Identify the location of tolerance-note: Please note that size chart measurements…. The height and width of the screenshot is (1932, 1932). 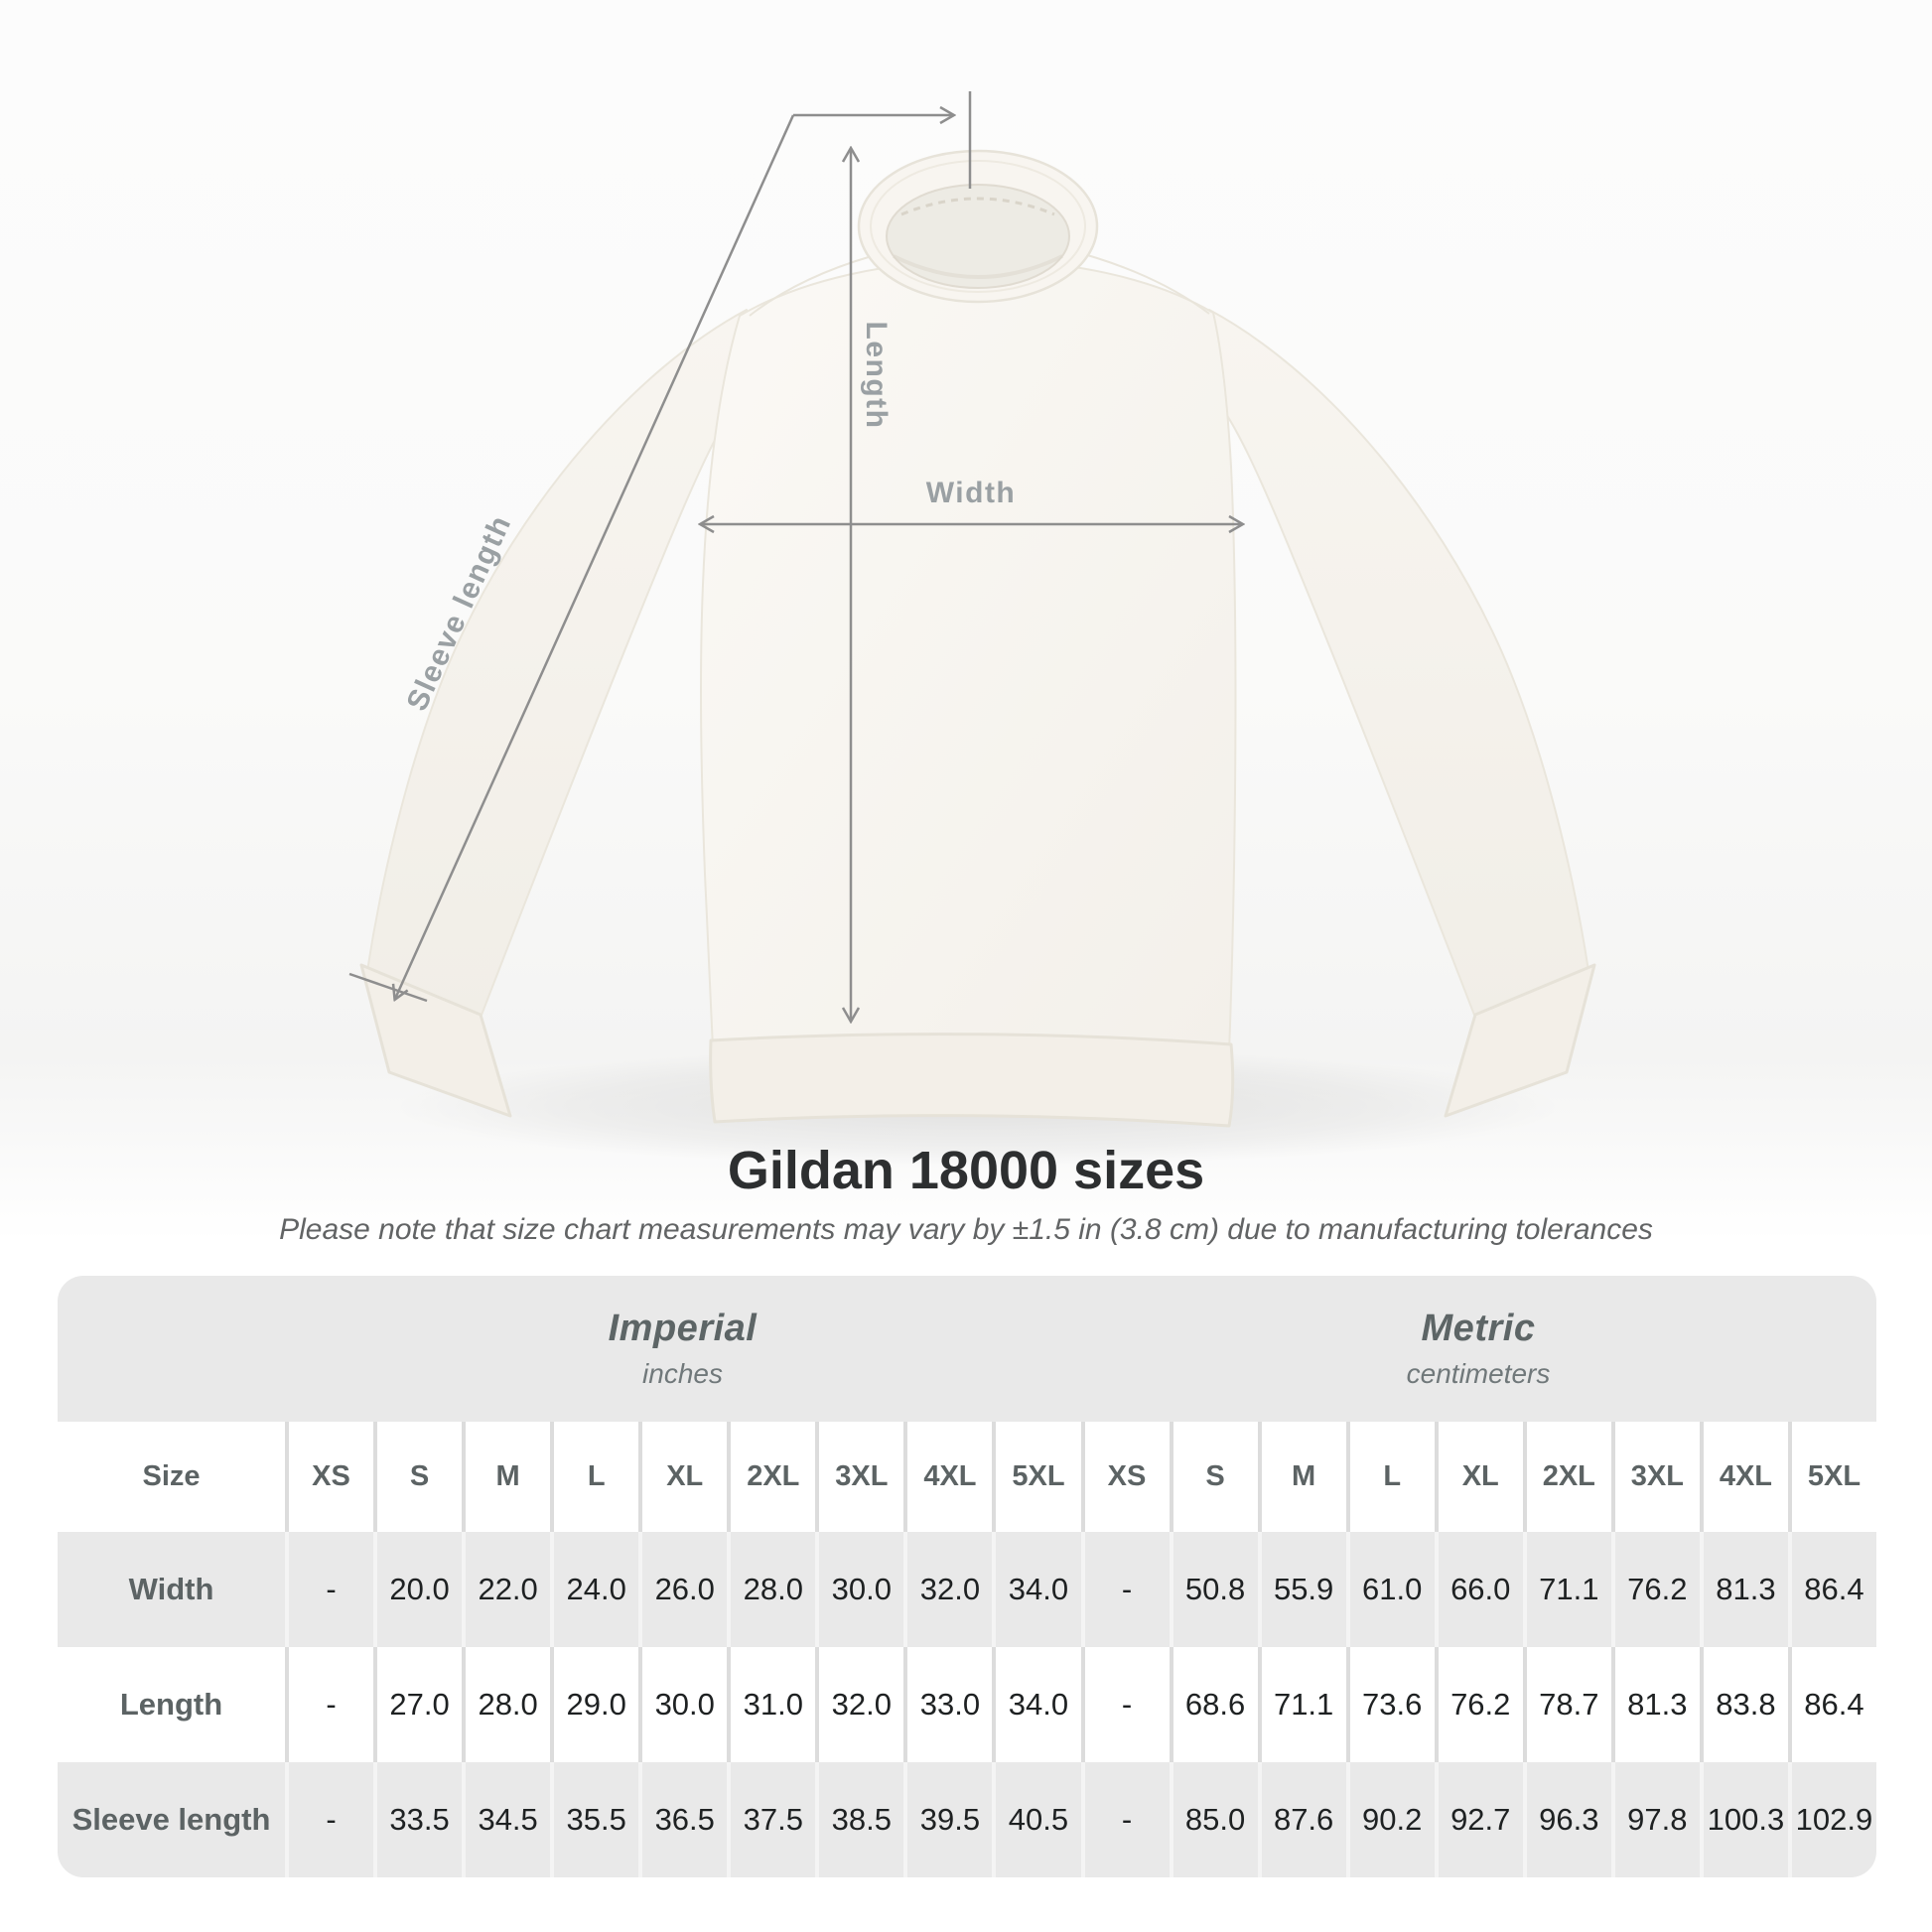
(966, 1229).